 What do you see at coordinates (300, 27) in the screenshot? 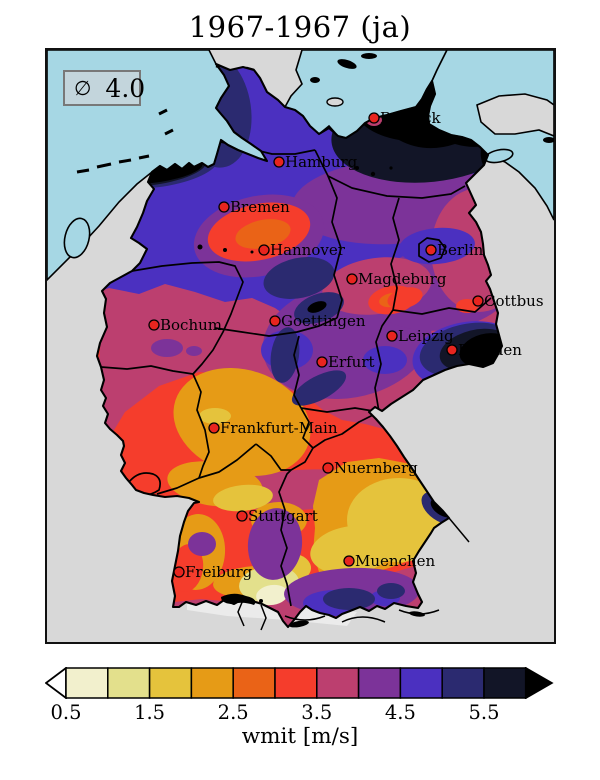
I see `figure-title: 1967-1967 (ja)` at bounding box center [300, 27].